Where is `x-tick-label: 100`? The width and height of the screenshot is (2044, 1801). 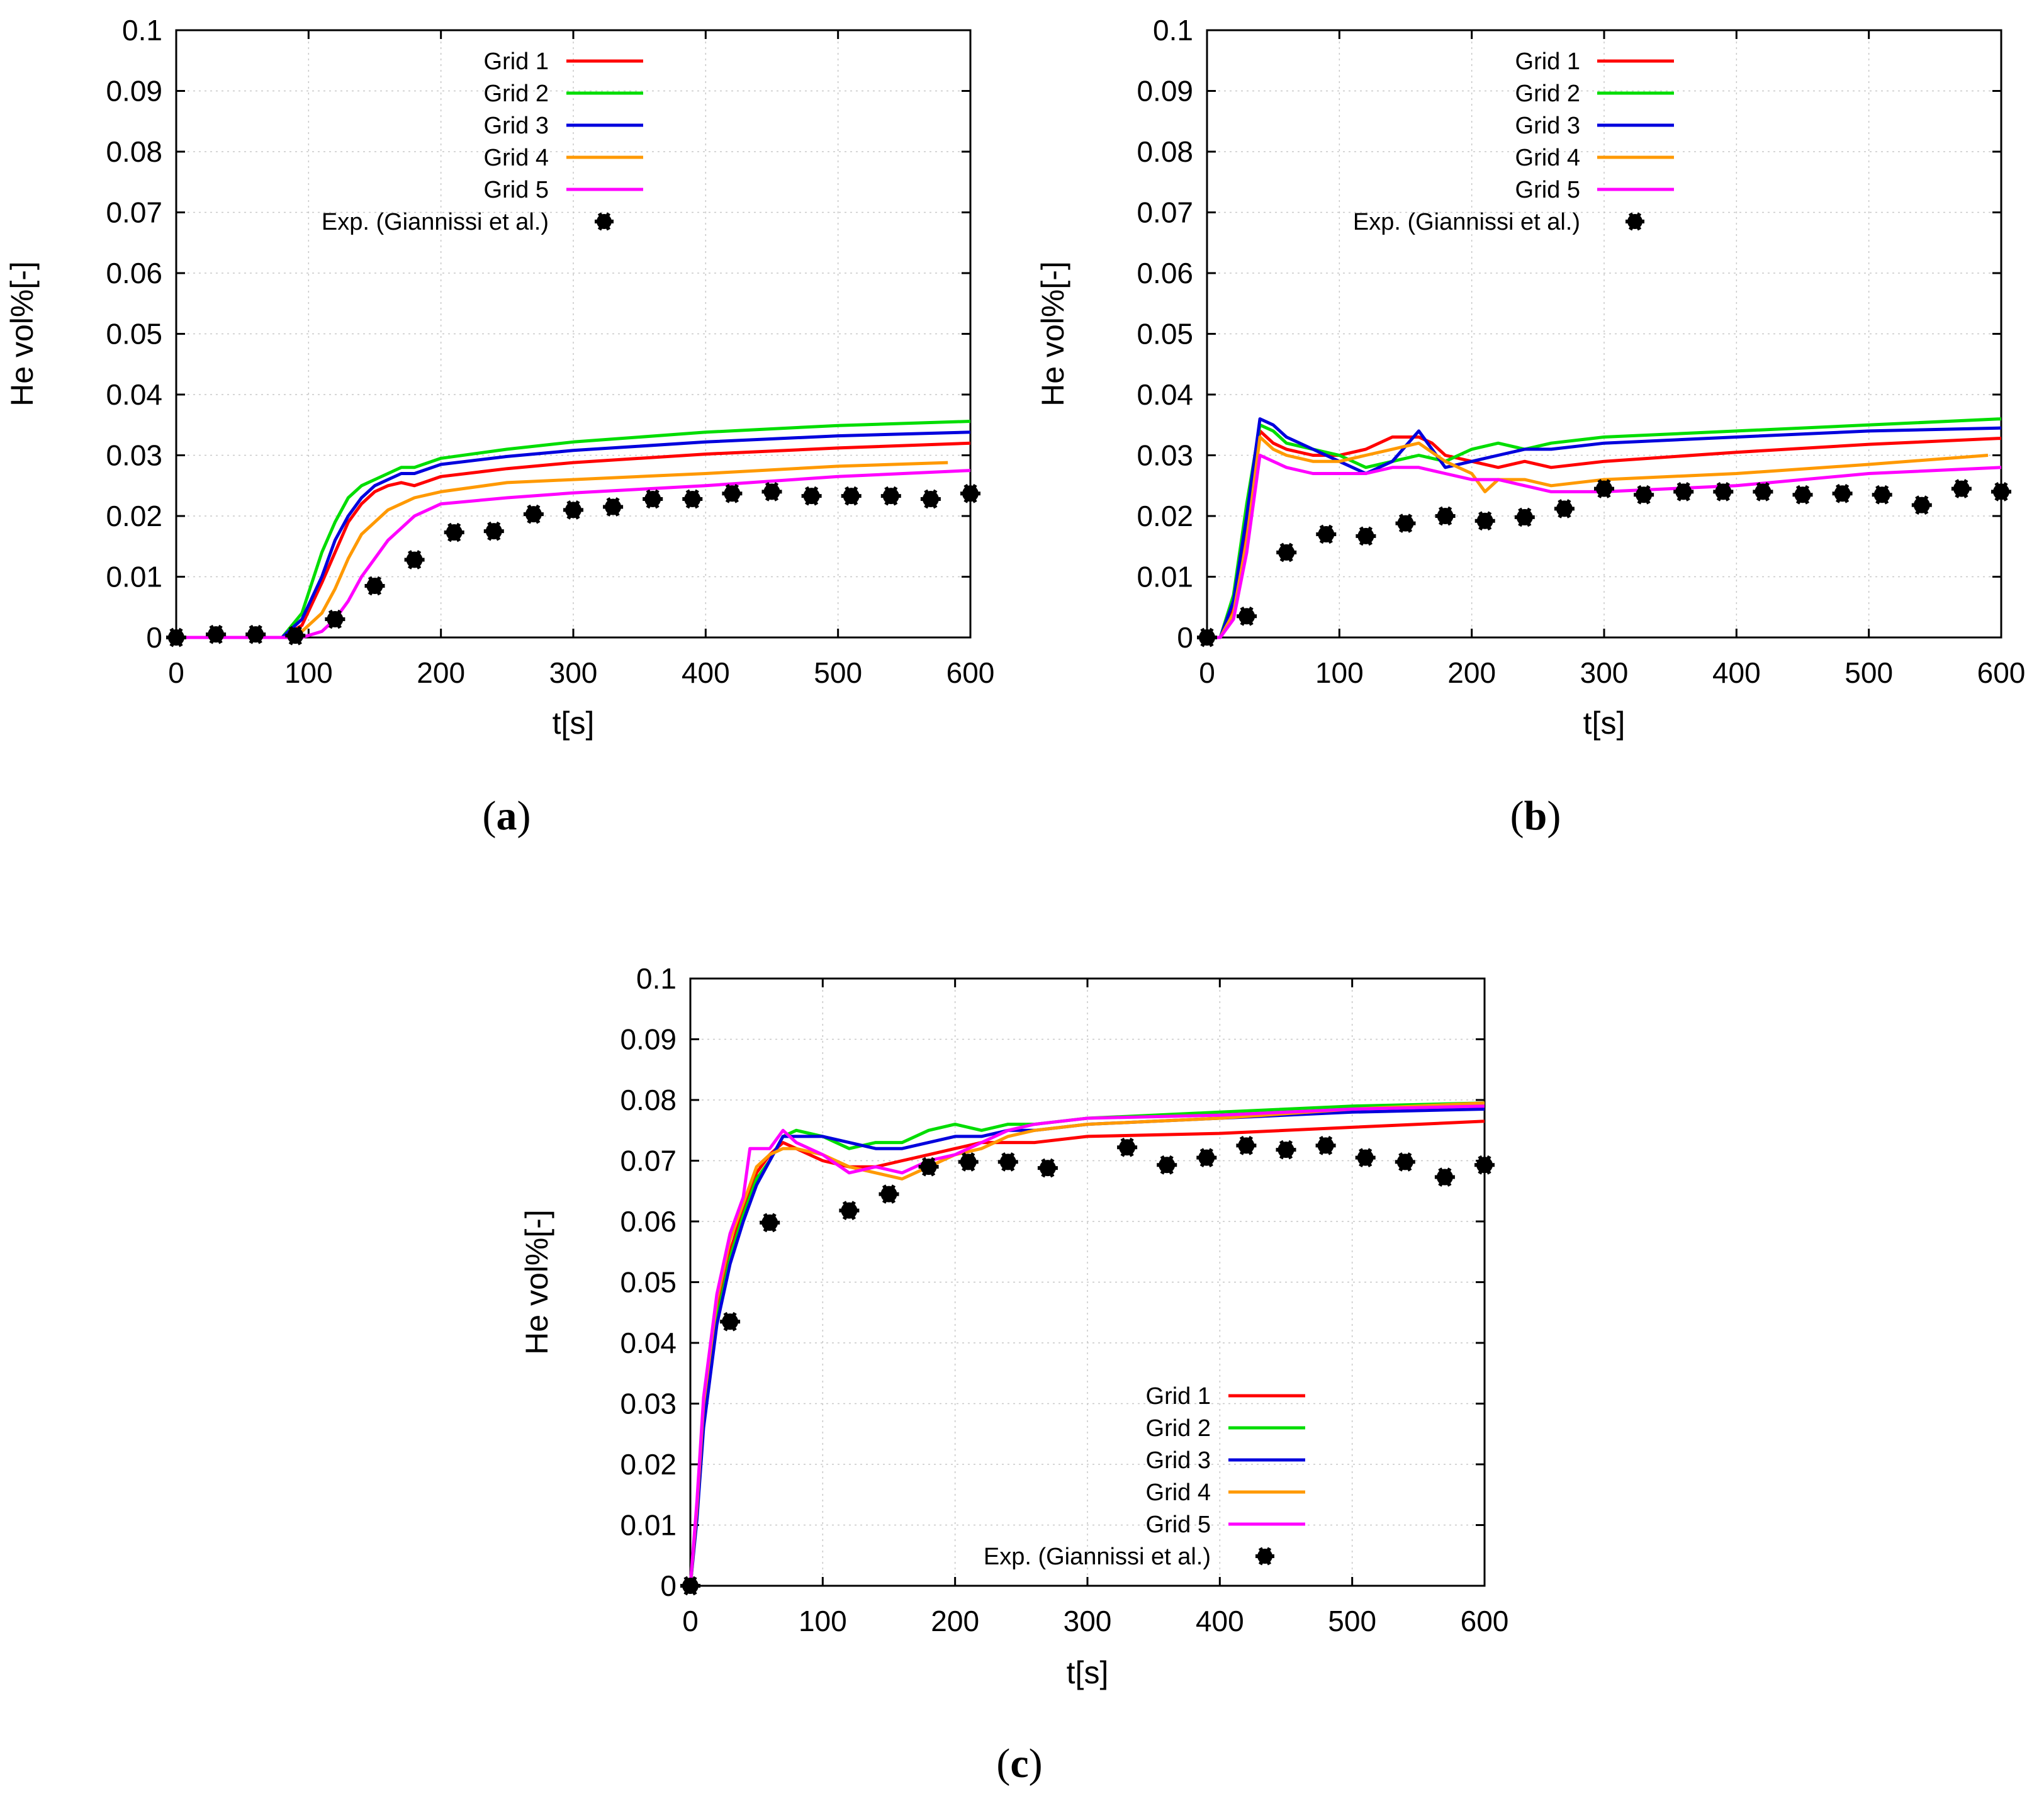 x-tick-label: 100 is located at coordinates (823, 1621).